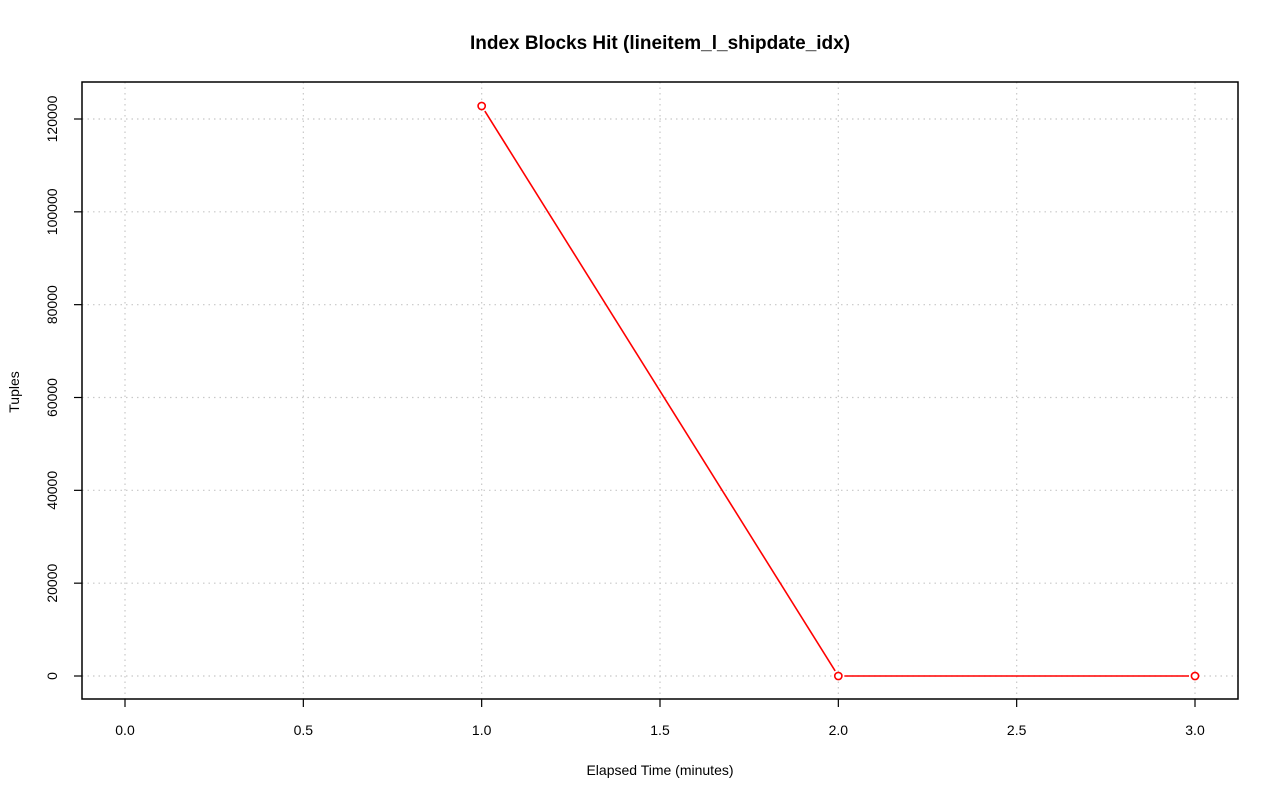  Describe the element at coordinates (660, 730) in the screenshot. I see `x-tick-label: 1.5` at that location.